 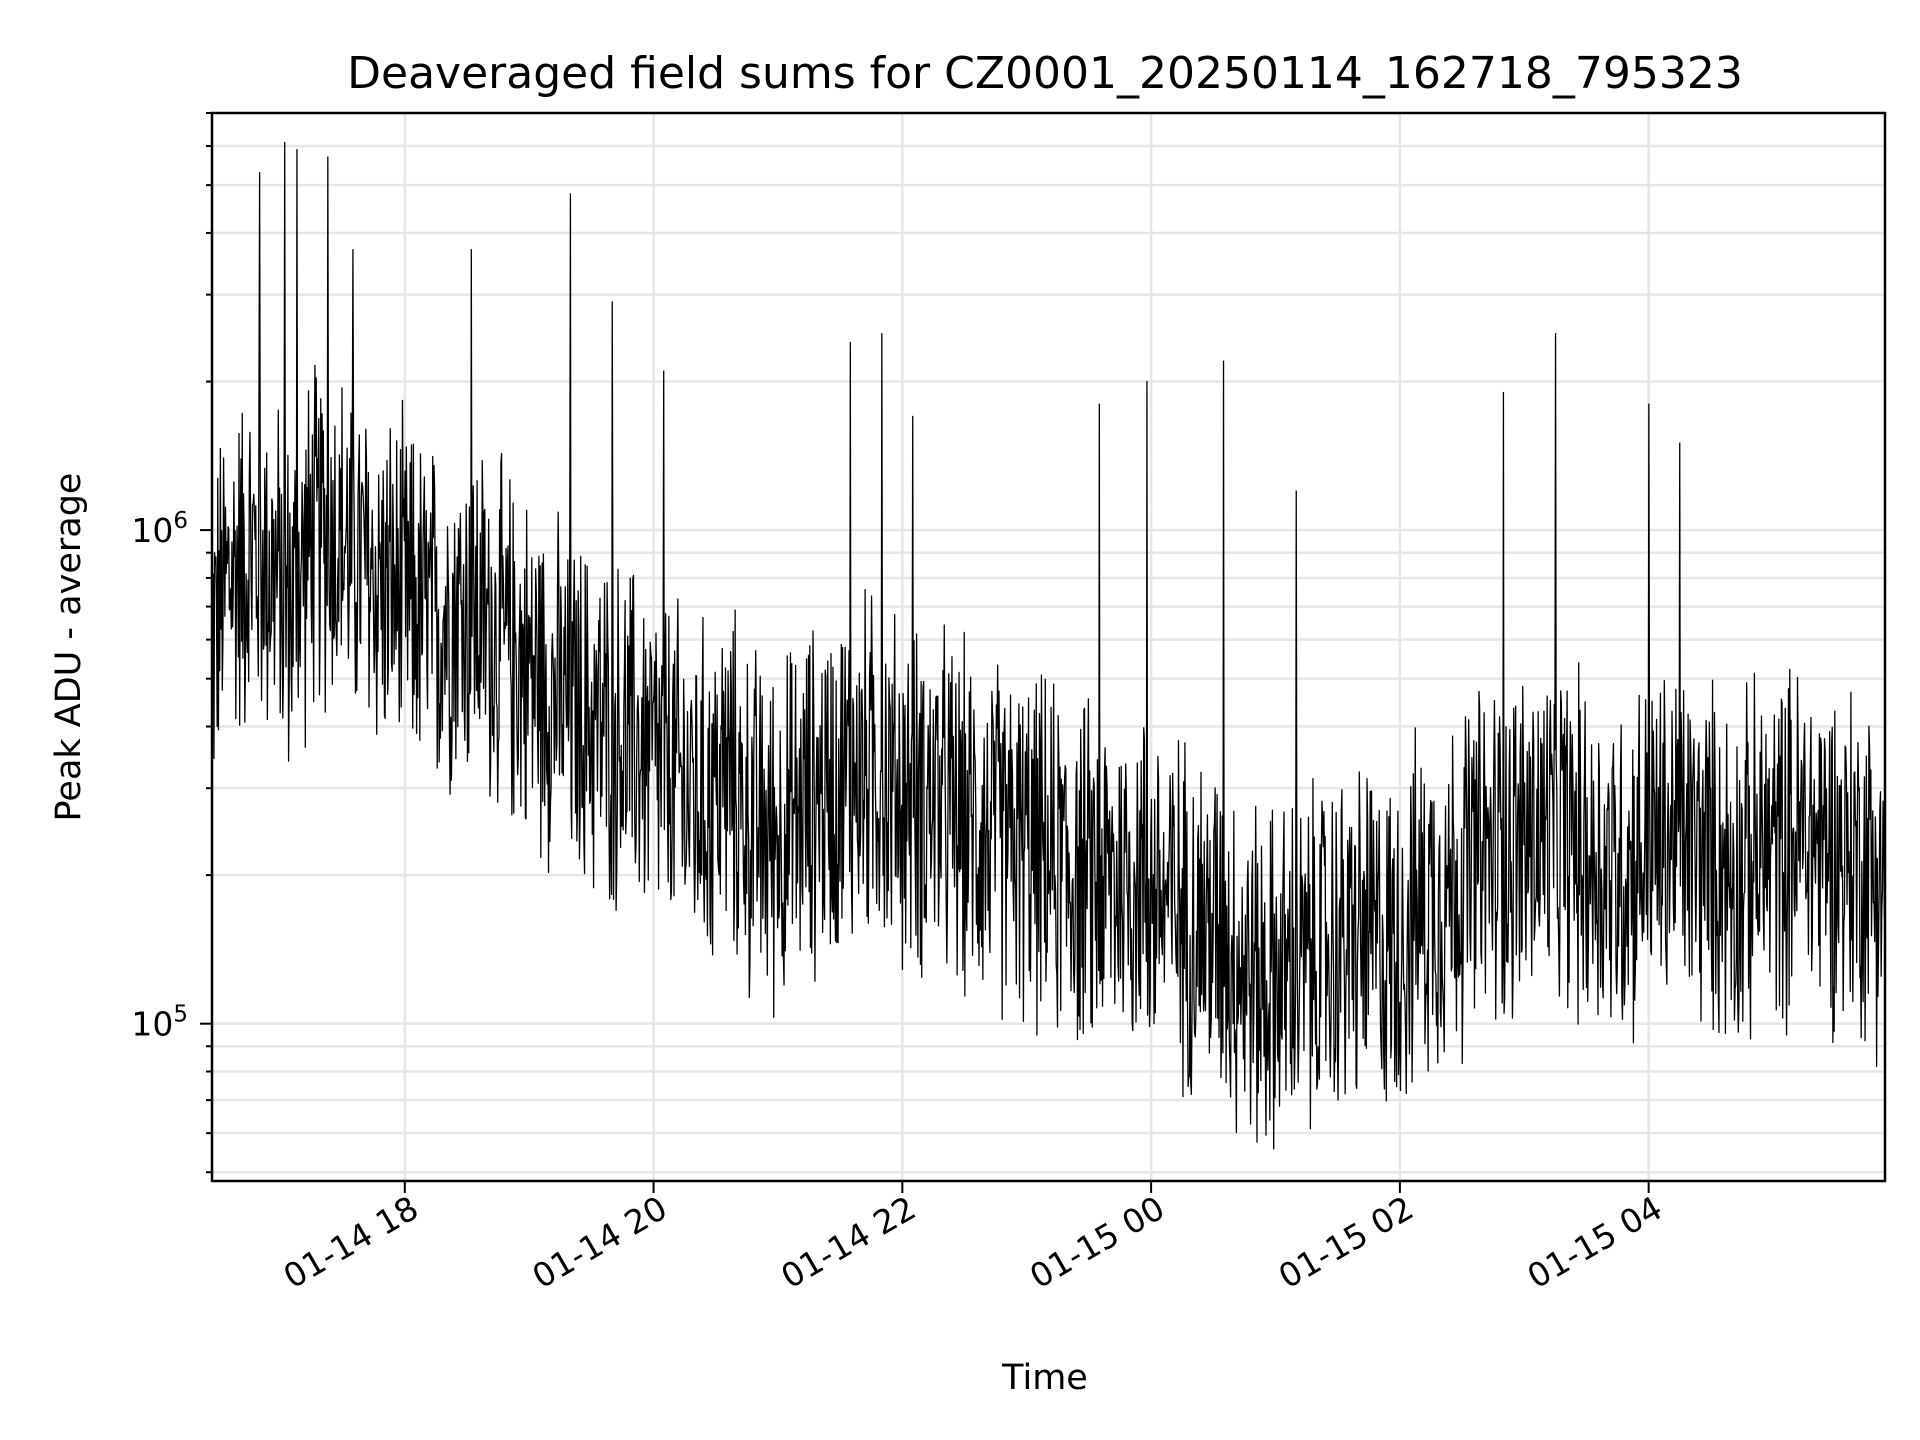 I want to click on x-axis-label: Time, so click(x=1044, y=1378).